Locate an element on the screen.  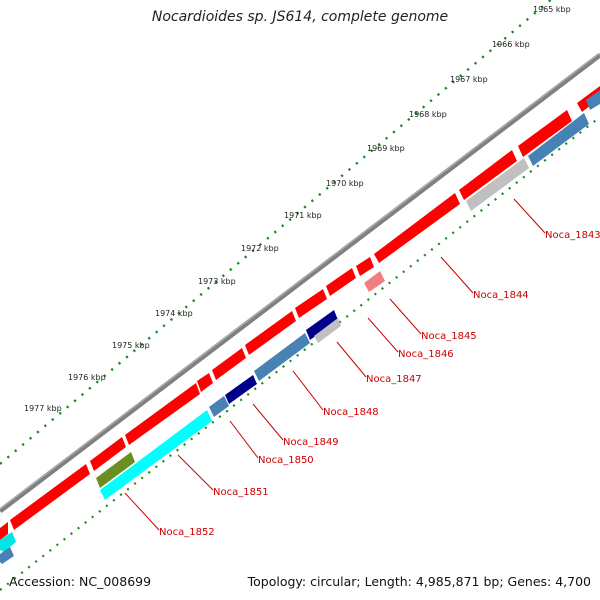
gene-label-noca-1846: Noca_1846 is located at coordinates (426, 354).